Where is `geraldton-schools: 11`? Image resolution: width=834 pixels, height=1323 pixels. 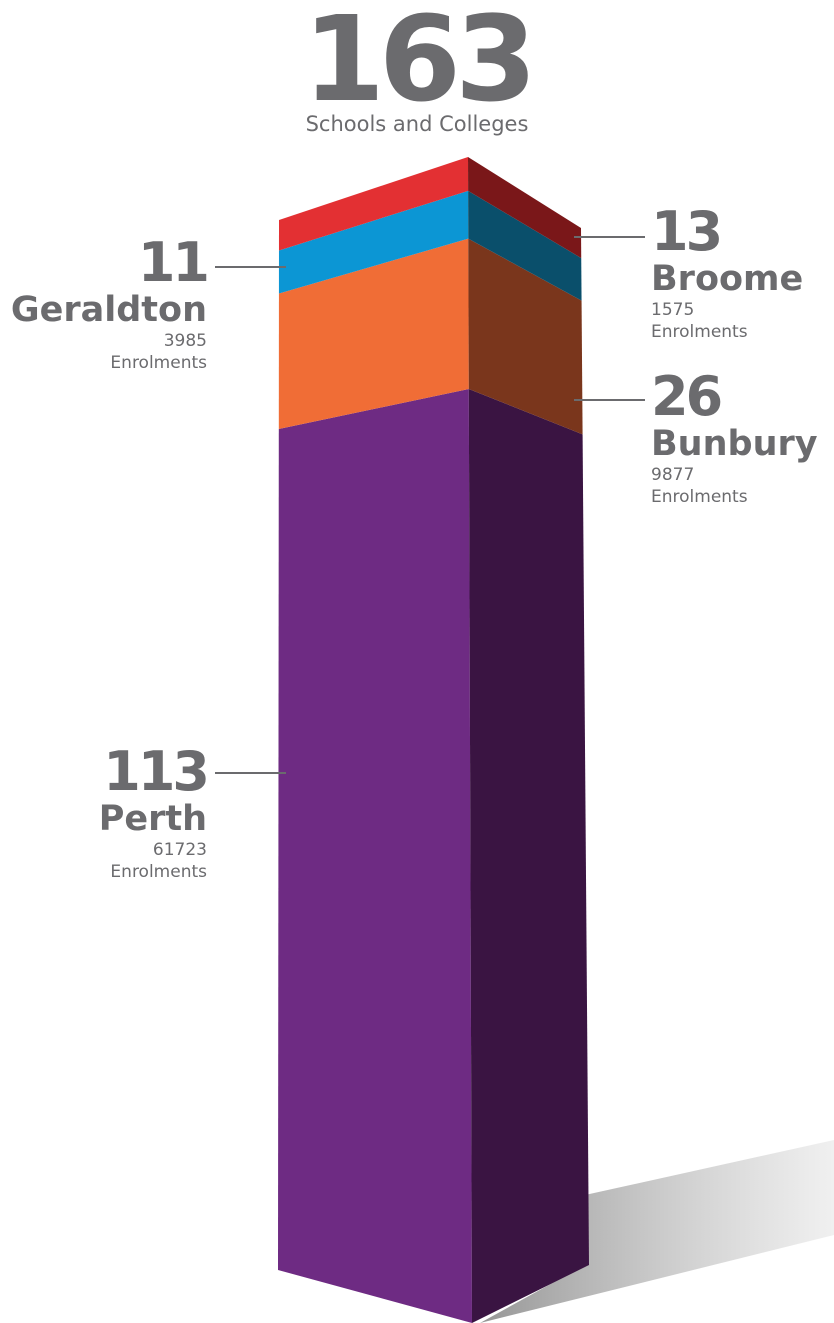
geraldton-schools: 11 is located at coordinates (173, 262).